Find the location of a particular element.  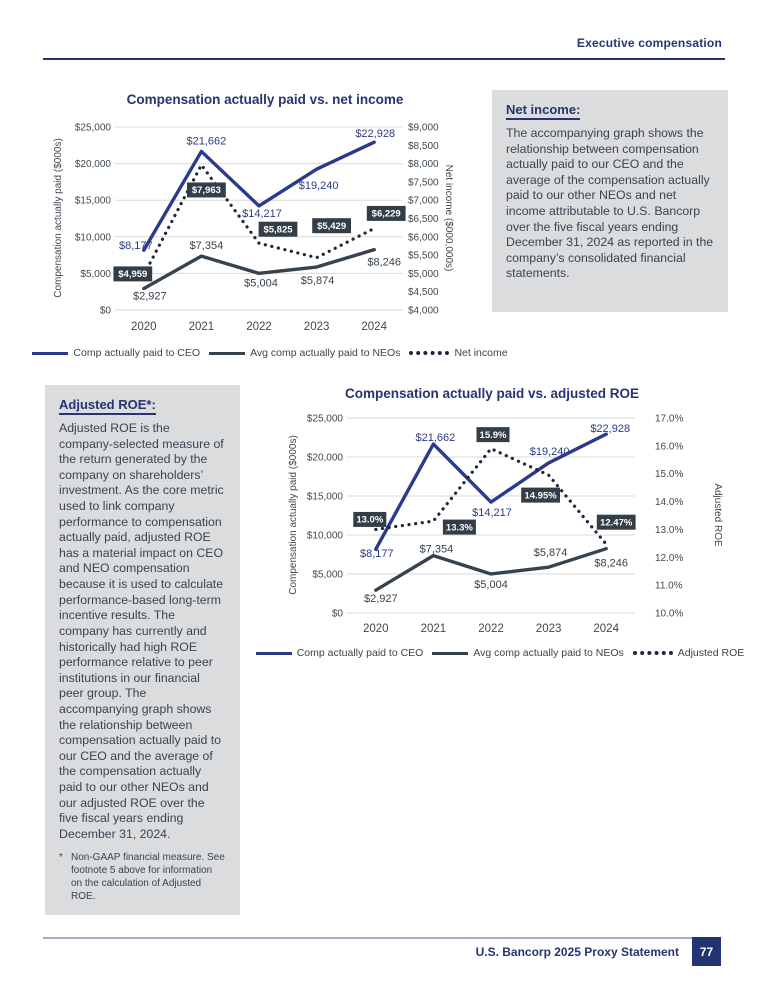

right-axis-tick: 16.0% is located at coordinates (669, 446).